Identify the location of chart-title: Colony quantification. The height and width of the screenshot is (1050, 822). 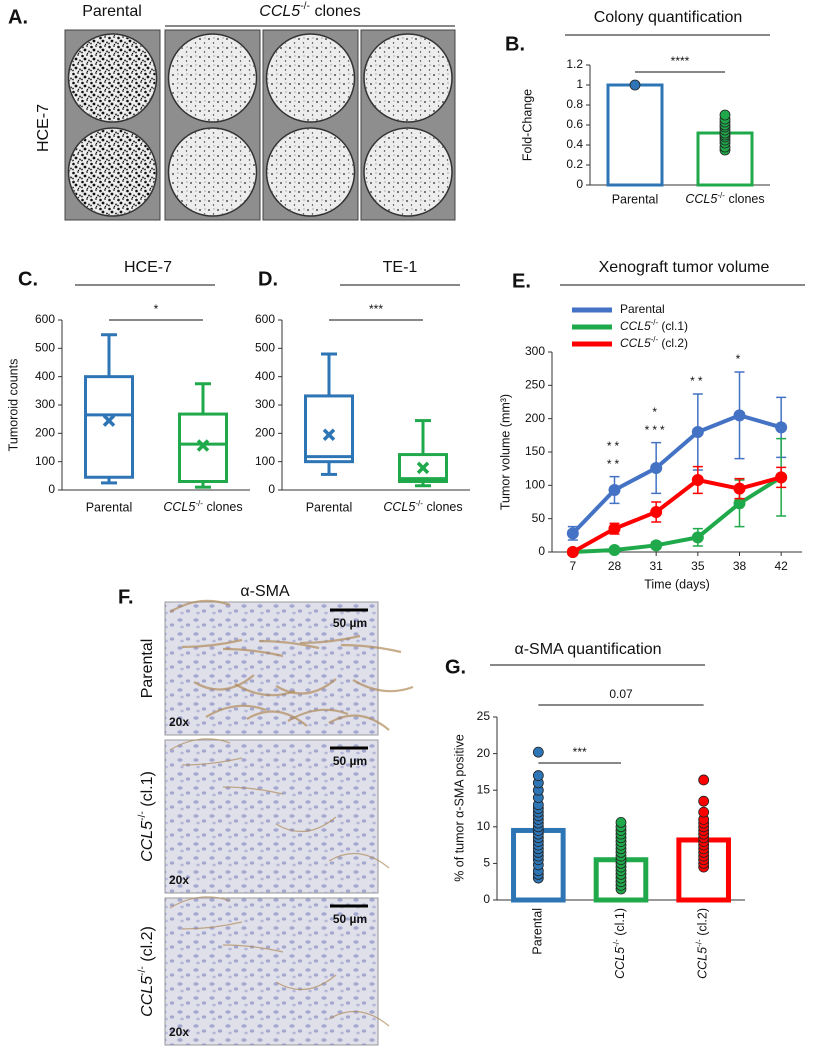
(668, 17).